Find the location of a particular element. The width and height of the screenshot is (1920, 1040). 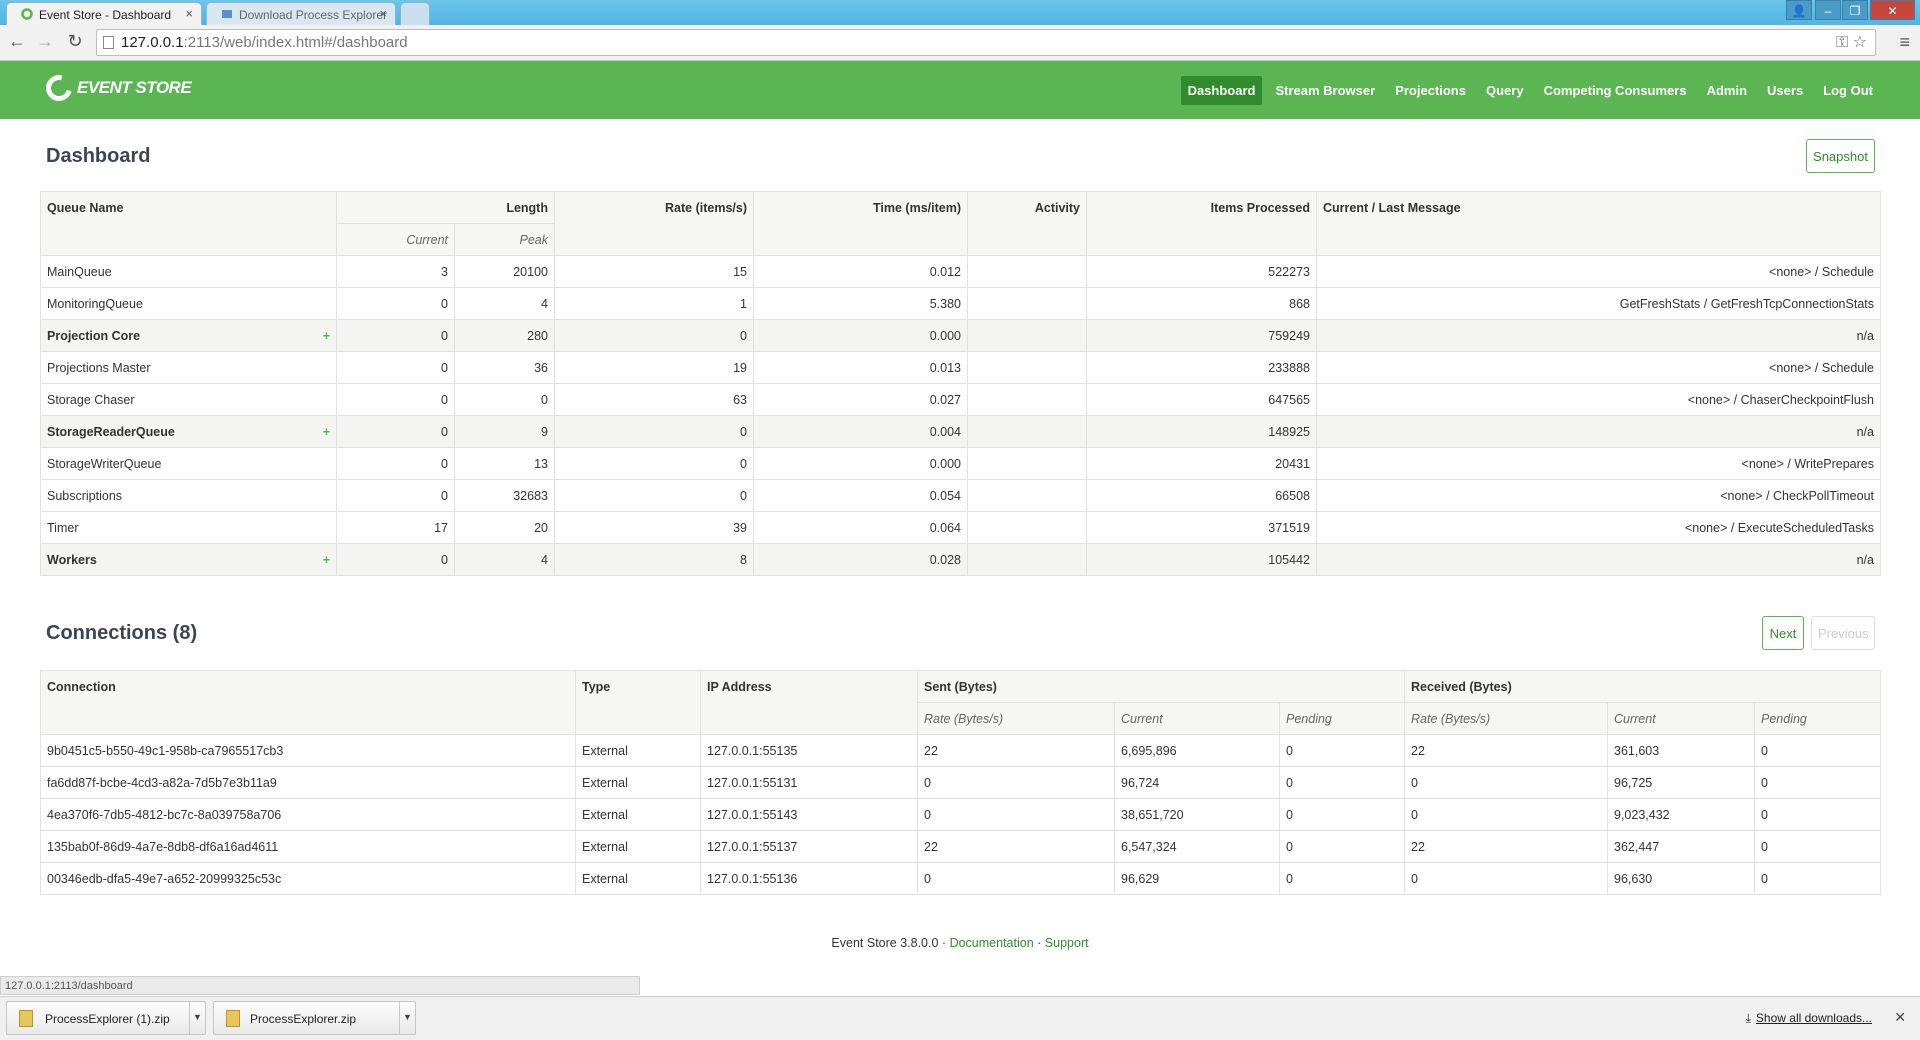

time-cell: 0.004 is located at coordinates (860, 431).